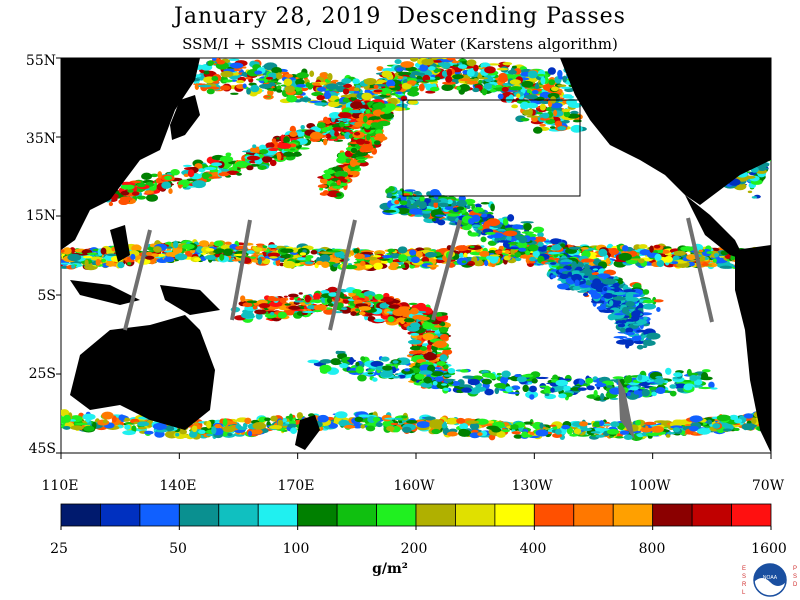  I want to click on lon-label-130w: 130W, so click(532, 486).